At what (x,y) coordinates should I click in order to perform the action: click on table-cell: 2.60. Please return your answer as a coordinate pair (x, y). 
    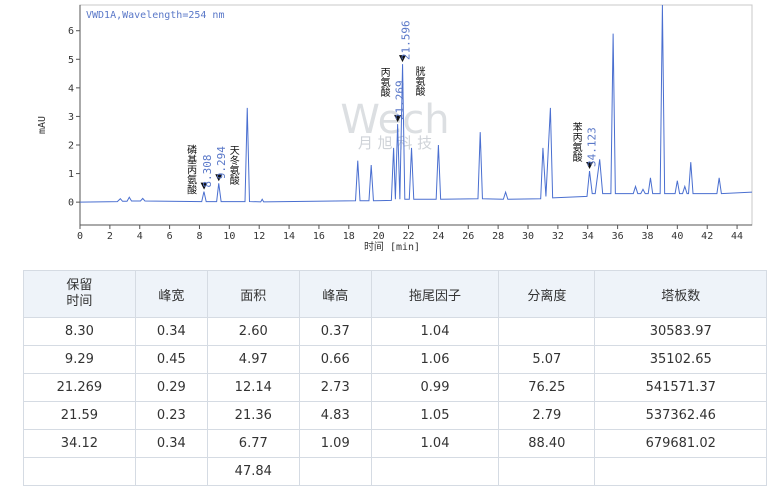
    Looking at the image, I should click on (253, 331).